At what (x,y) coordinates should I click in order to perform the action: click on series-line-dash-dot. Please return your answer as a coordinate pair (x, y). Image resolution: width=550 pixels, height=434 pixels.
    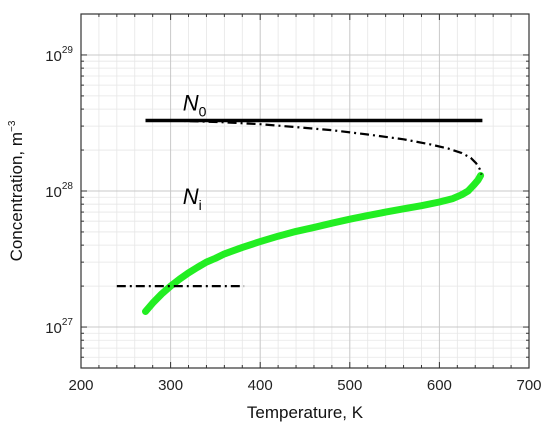
    Looking at the image, I should click on (326, 147).